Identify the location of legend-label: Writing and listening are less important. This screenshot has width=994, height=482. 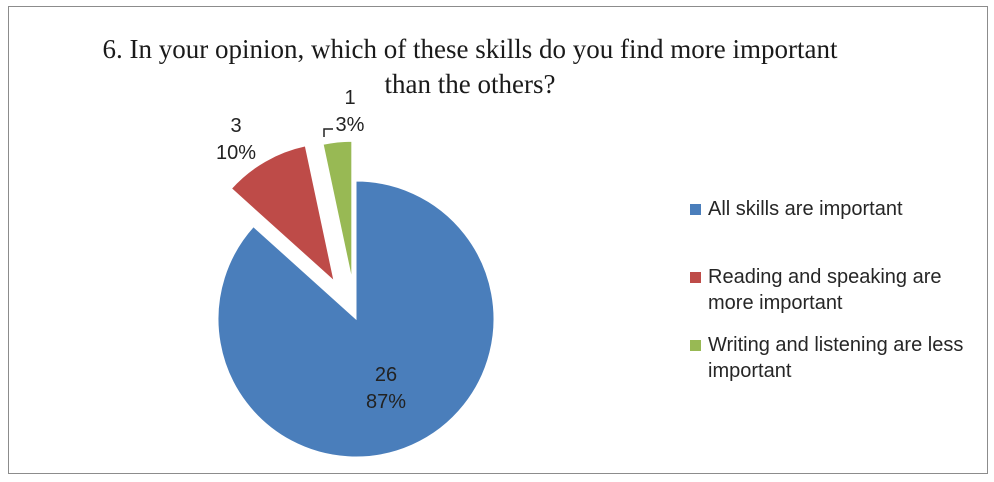
(836, 358).